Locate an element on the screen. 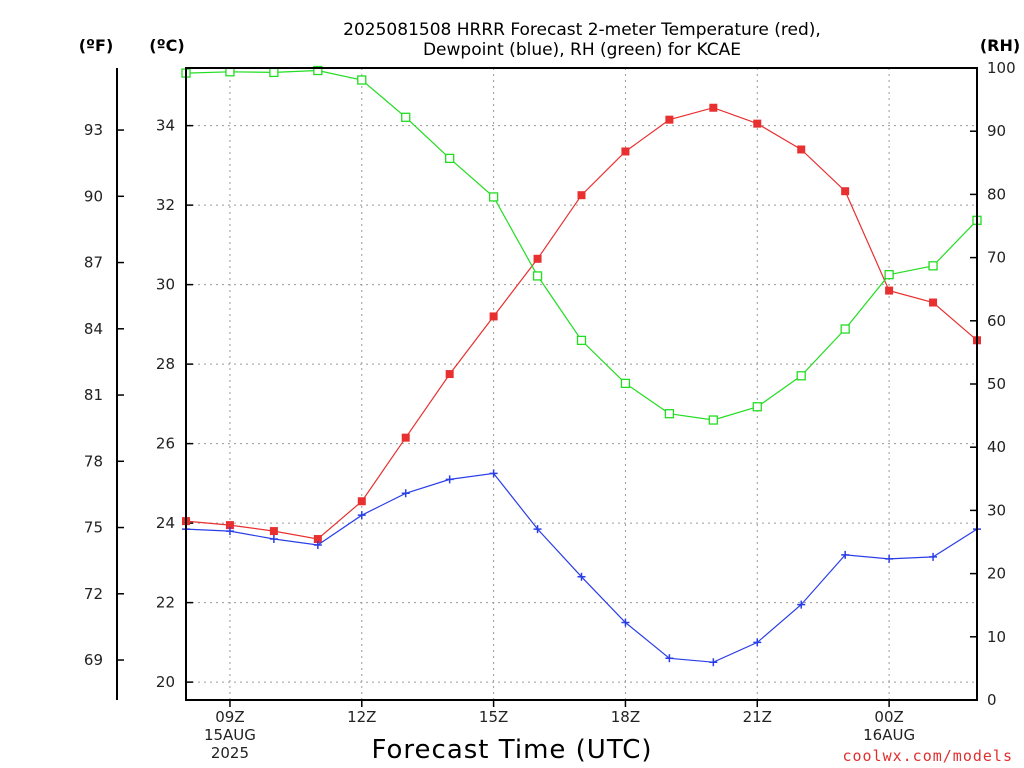  fahrenheit-tick-label: 72 is located at coordinates (93, 594).